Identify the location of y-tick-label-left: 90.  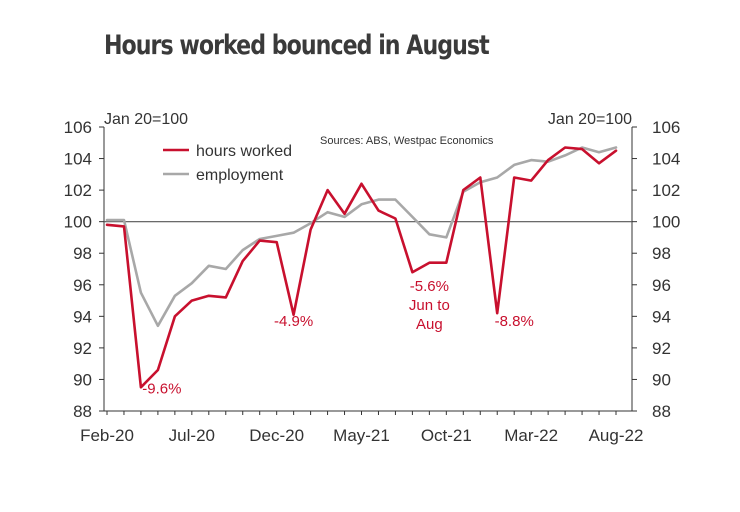
(82, 379).